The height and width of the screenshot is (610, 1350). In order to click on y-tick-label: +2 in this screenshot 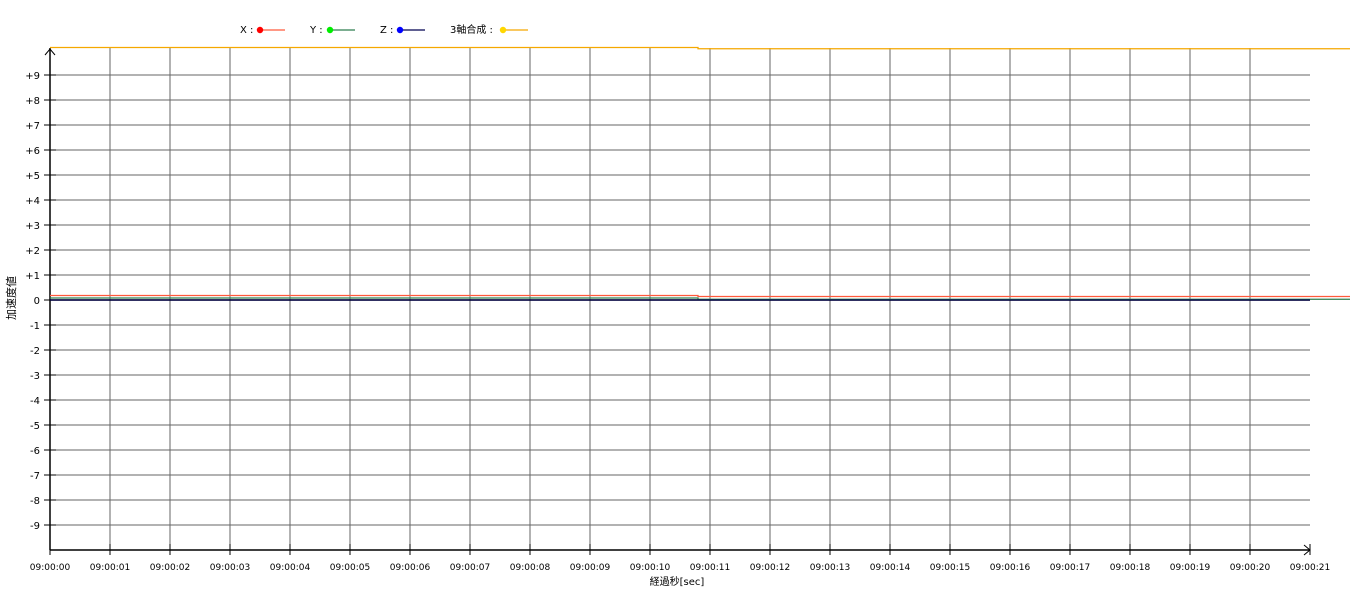, I will do `click(32, 251)`.